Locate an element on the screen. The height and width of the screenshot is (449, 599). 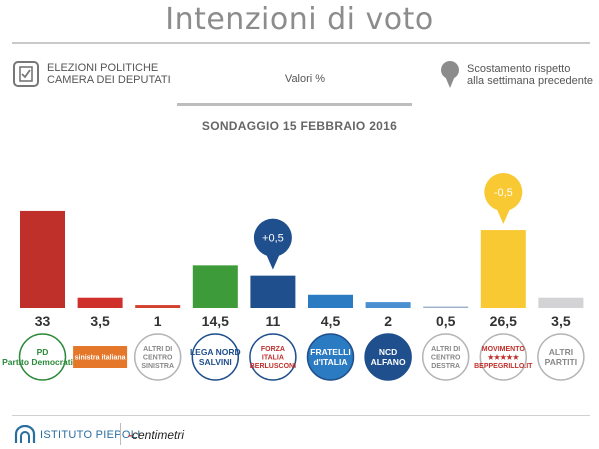
forza-italia-logo-text-3: BERLUSCONI is located at coordinates (273, 366).